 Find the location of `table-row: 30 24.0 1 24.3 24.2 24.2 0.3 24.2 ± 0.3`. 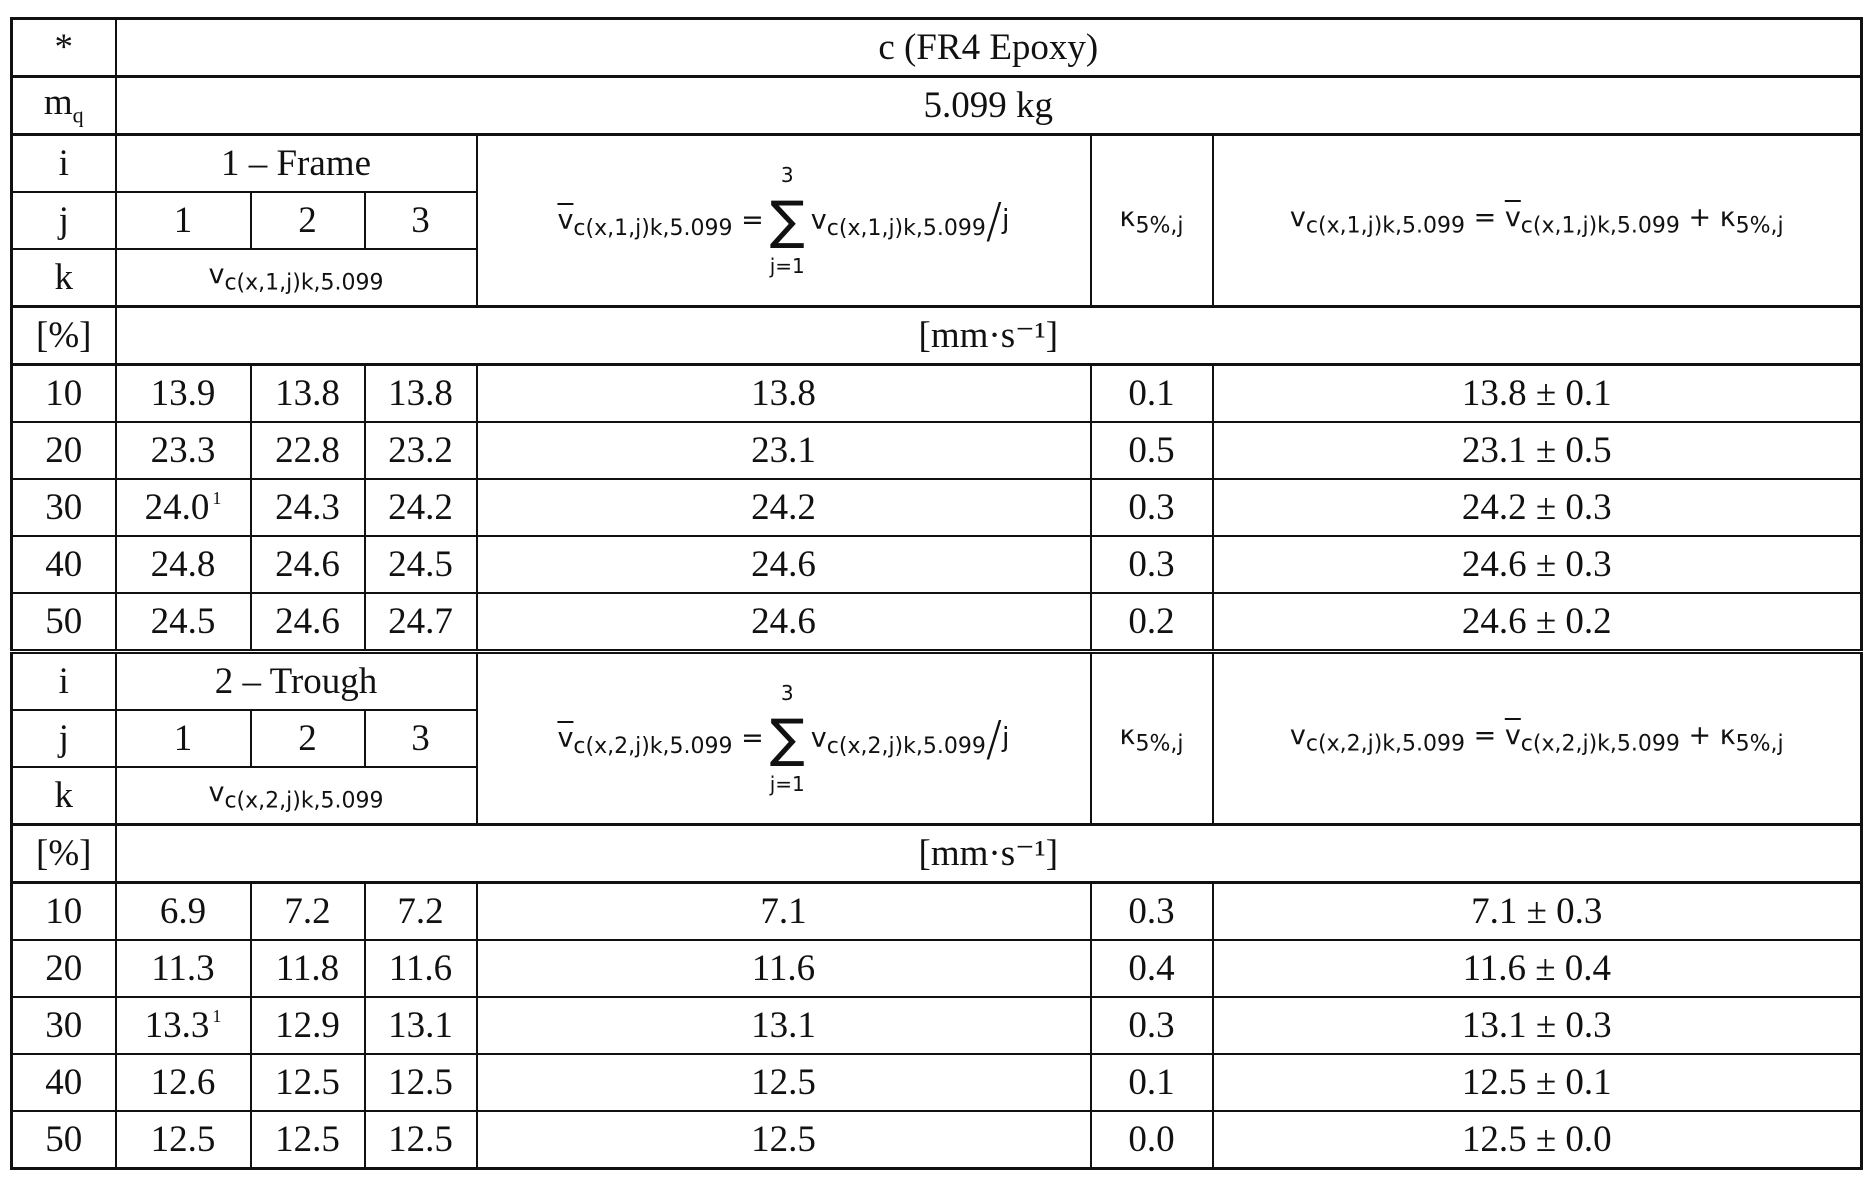

table-row: 30 24.0 1 24.3 24.2 24.2 0.3 24.2 ± 0.3 is located at coordinates (936, 507).